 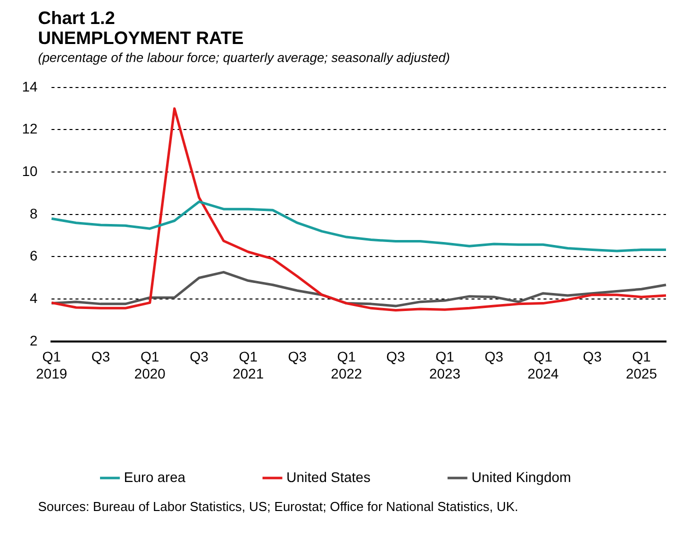 I want to click on y-tick-label: 8, so click(x=34, y=213).